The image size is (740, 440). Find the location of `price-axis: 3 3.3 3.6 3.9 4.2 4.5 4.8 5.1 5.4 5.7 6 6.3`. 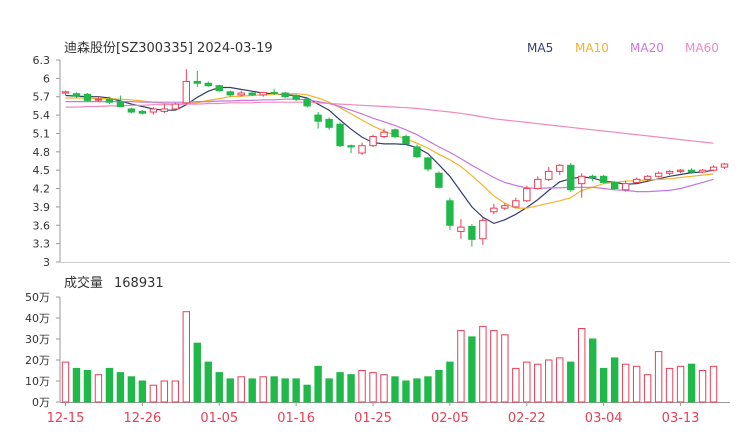

price-axis: 3 3.3 3.6 3.9 4.2 4.5 4.8 5.1 5.4 5.7 6 6.3 is located at coordinates (46, 161).